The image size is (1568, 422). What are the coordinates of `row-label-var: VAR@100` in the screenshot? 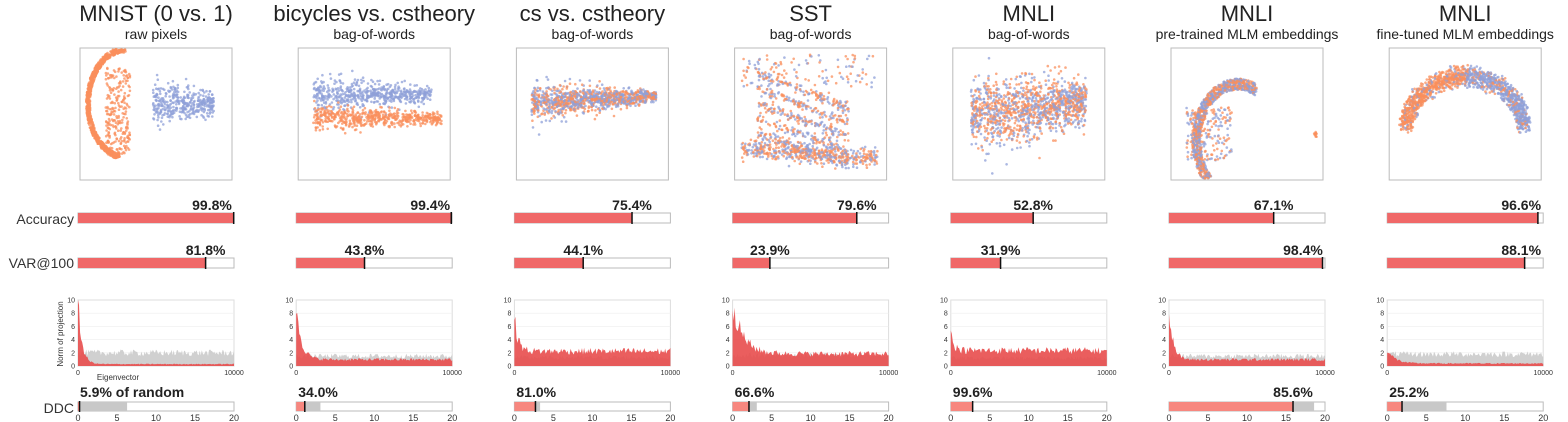 It's located at (42, 263).